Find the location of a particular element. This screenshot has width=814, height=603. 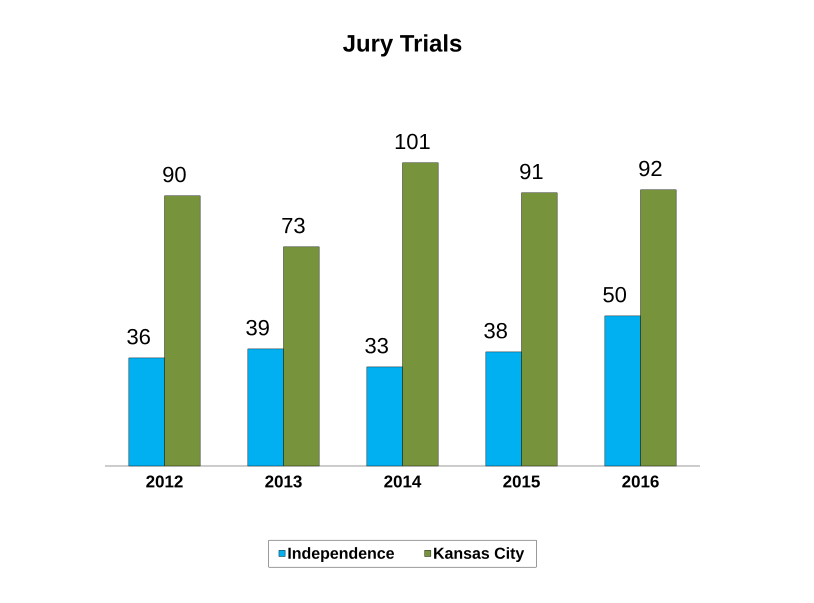

x-tick-label: 2014 is located at coordinates (403, 481).